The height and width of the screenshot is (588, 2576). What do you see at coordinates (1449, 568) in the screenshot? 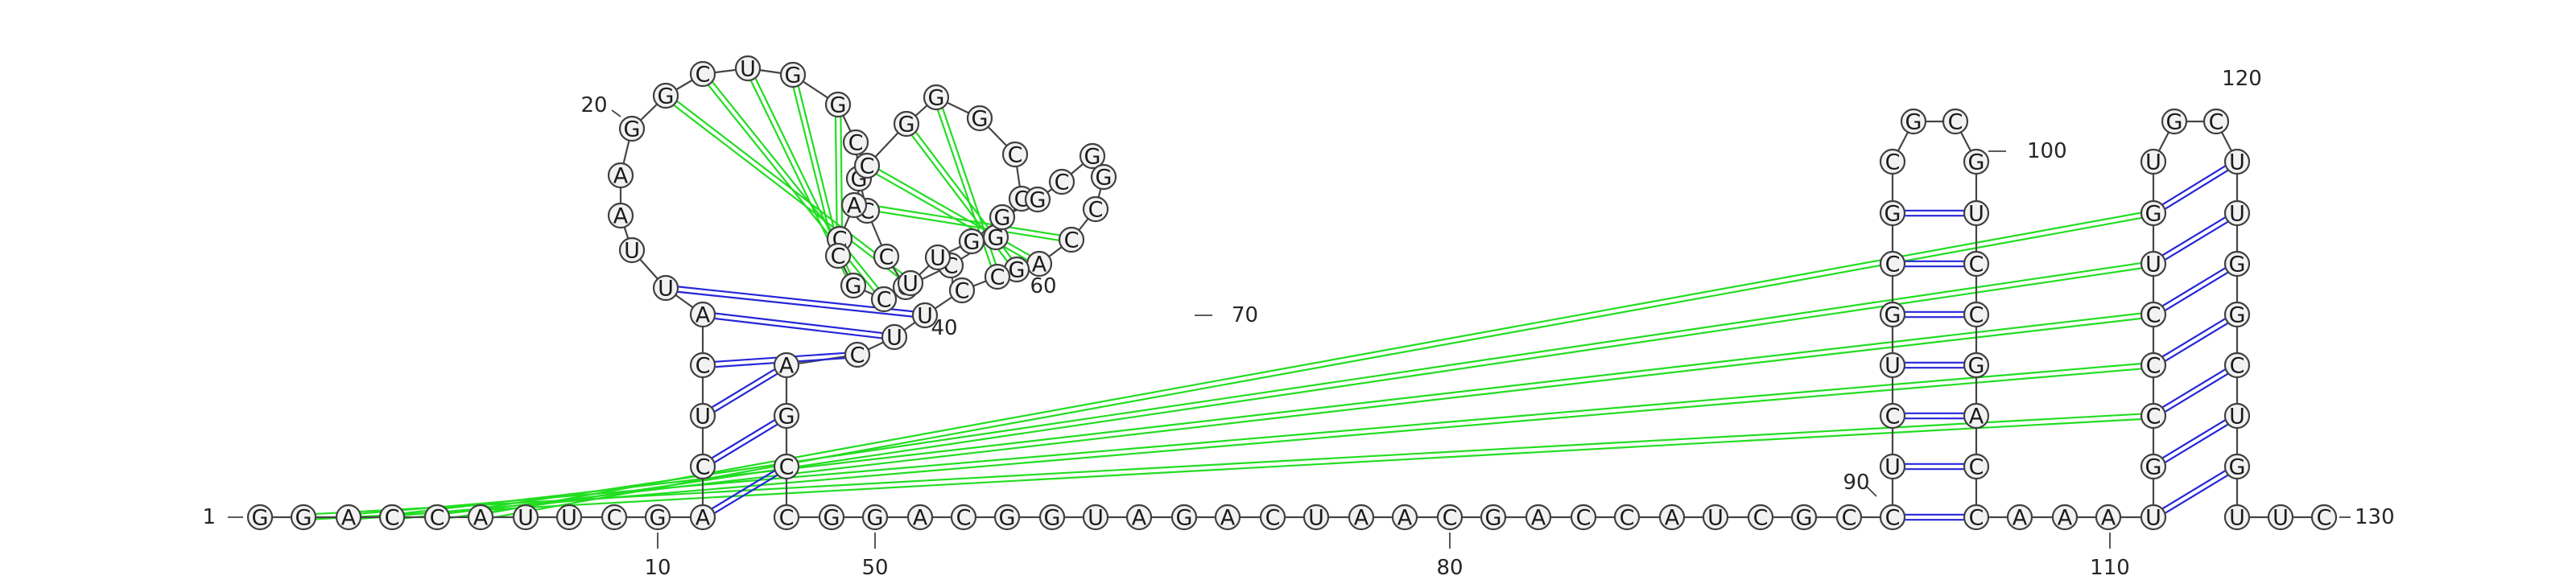
I see `position-label-80: 80` at bounding box center [1449, 568].